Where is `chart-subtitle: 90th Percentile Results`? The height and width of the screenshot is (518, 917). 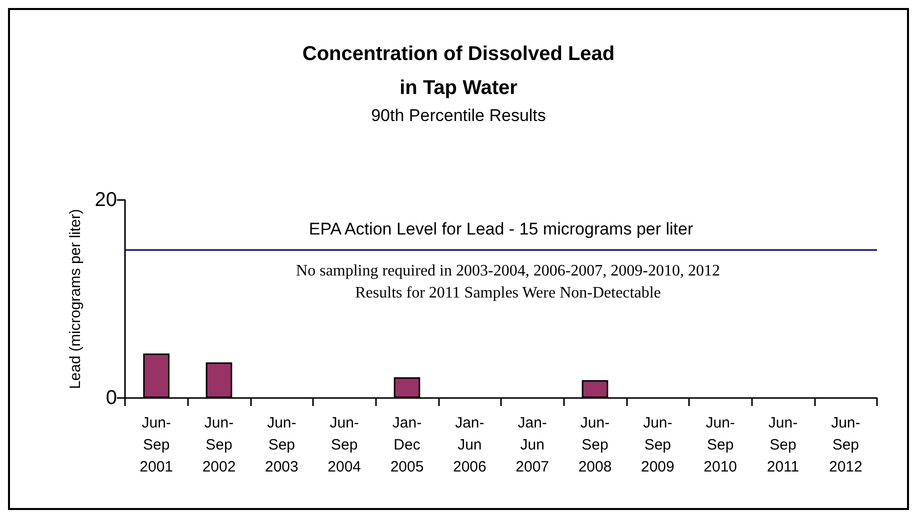
chart-subtitle: 90th Percentile Results is located at coordinates (458, 115).